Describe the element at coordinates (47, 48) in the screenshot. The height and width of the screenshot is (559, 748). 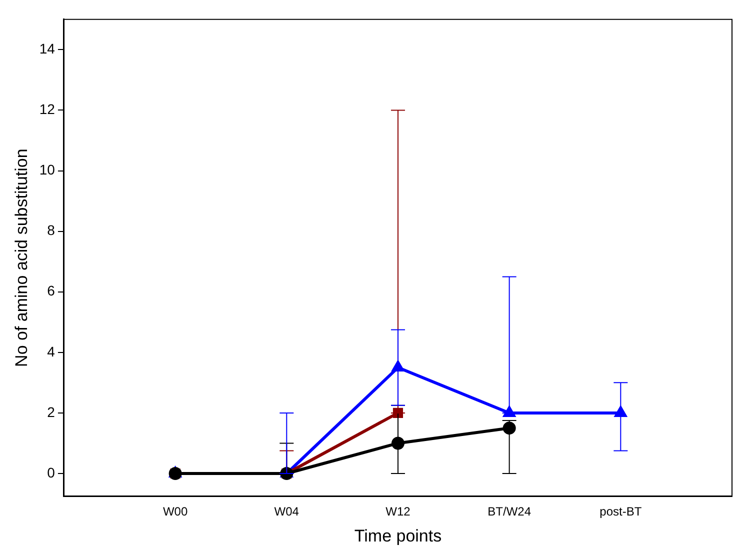
I see `y-tick-label: 14` at that location.